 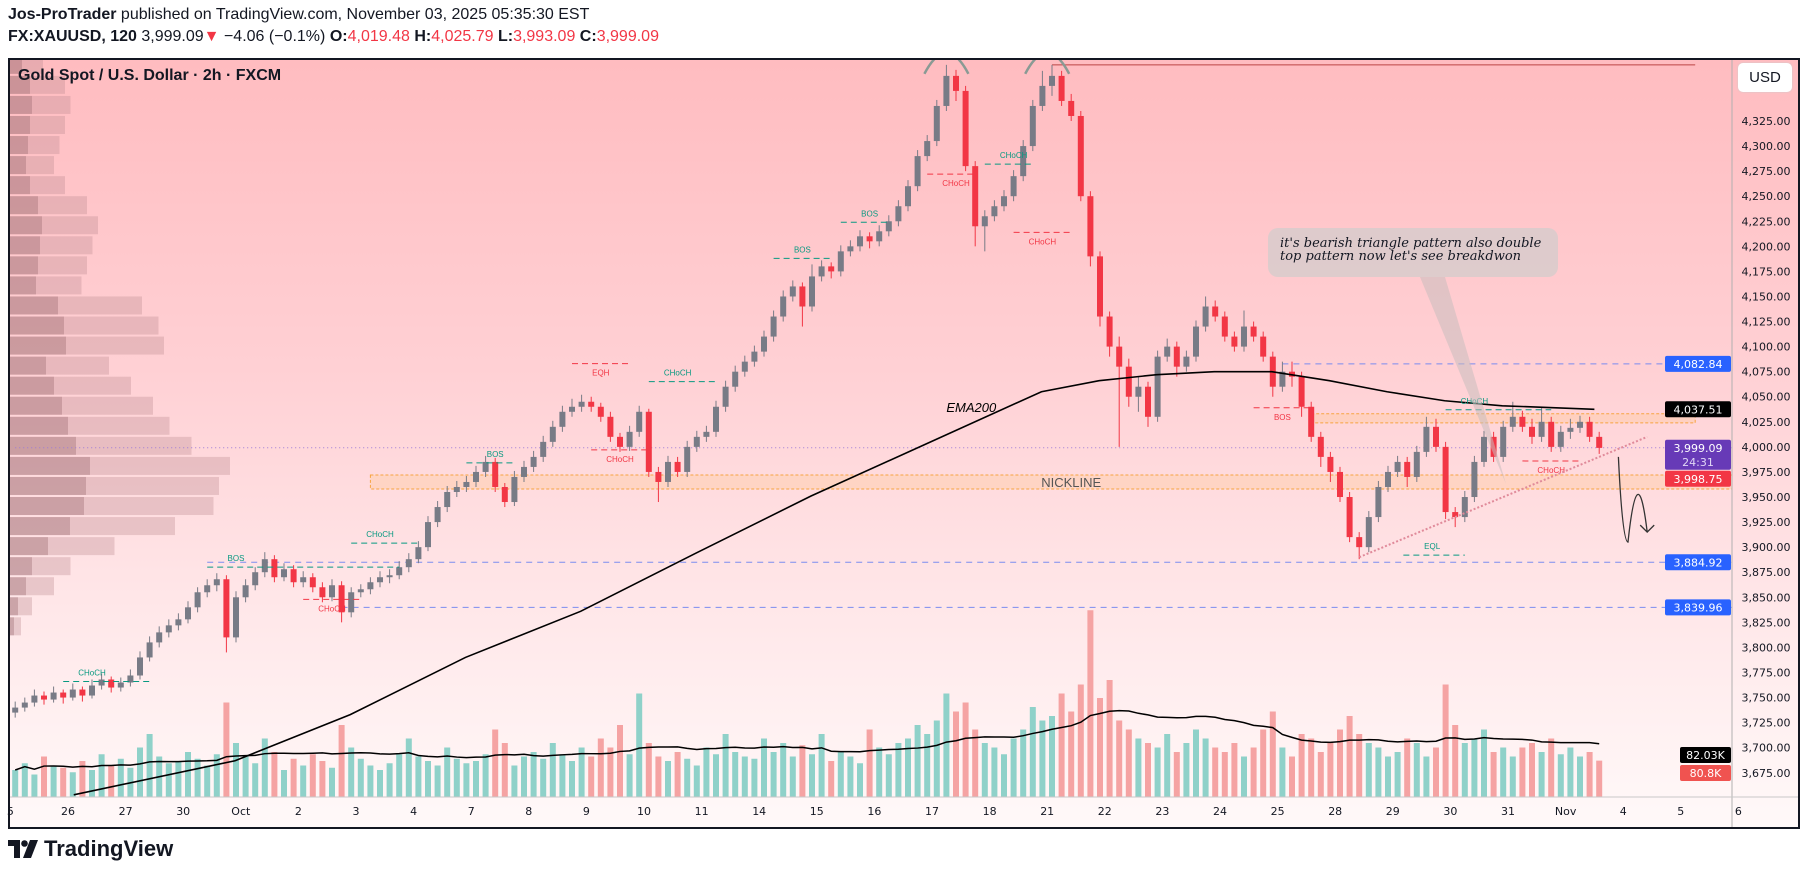 I want to click on double-top-arc, so click(x=1047, y=64).